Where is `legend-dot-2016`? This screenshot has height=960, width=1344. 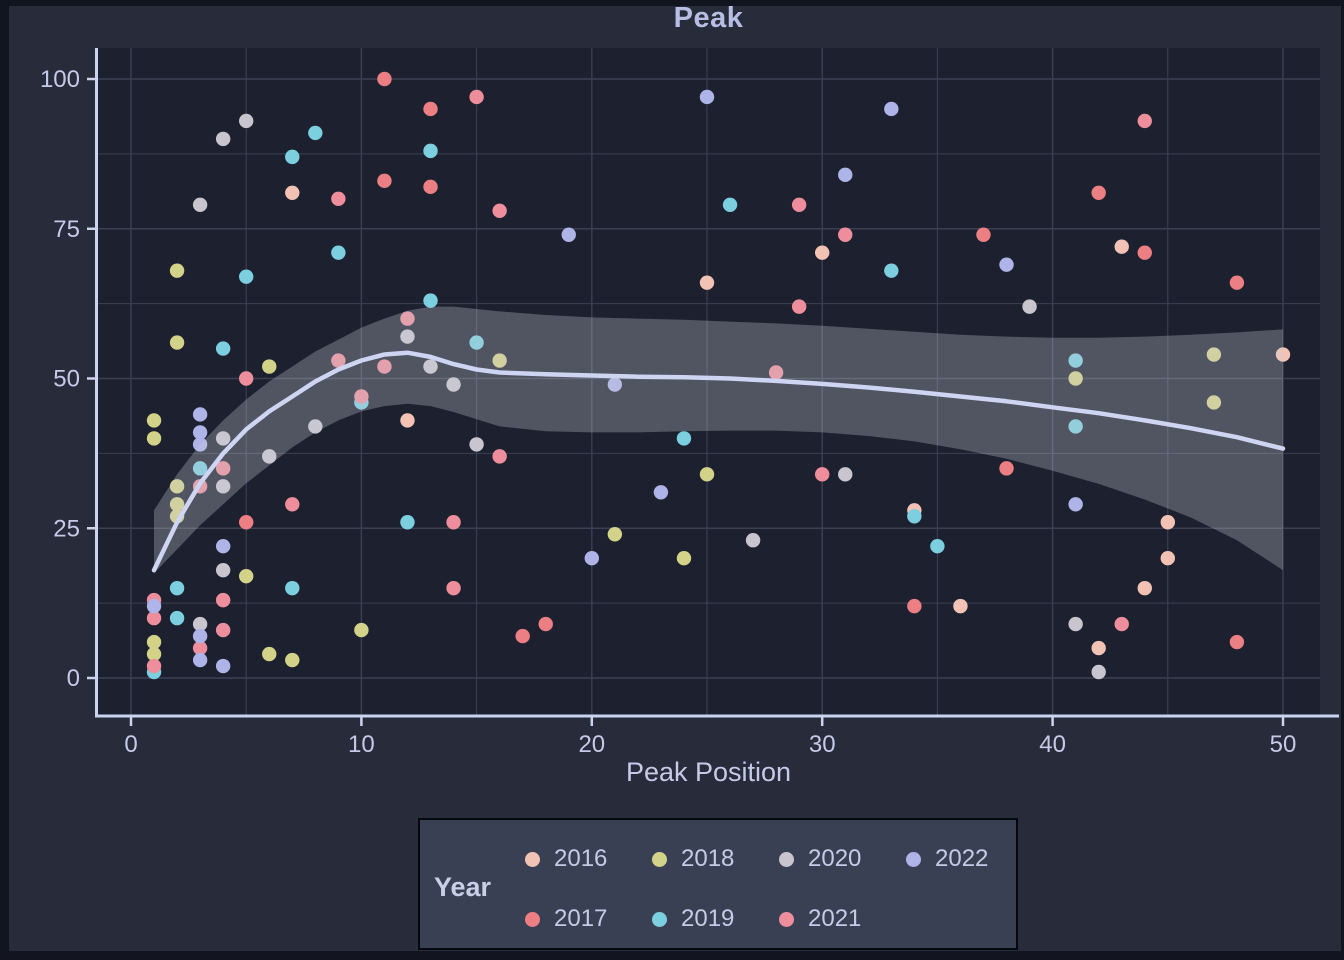 legend-dot-2016 is located at coordinates (532, 859).